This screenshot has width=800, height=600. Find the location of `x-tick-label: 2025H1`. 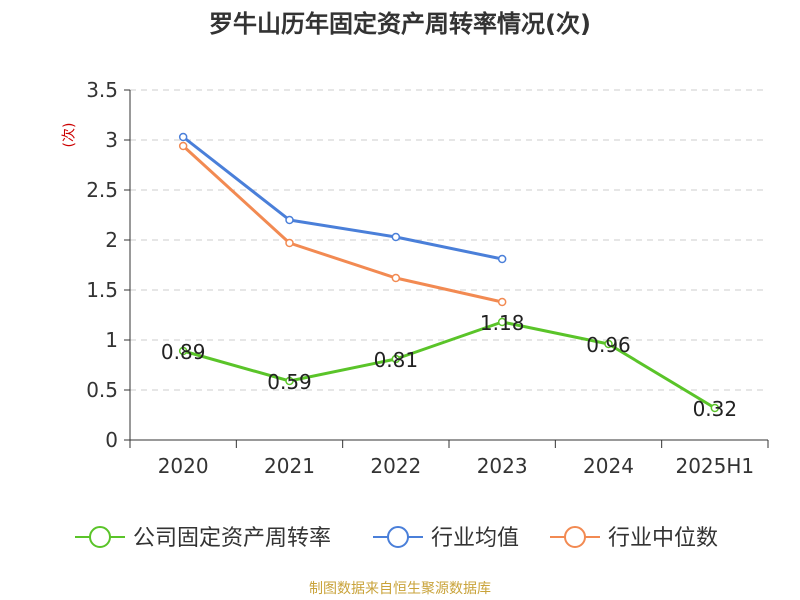

x-tick-label: 2025H1 is located at coordinates (714, 466).